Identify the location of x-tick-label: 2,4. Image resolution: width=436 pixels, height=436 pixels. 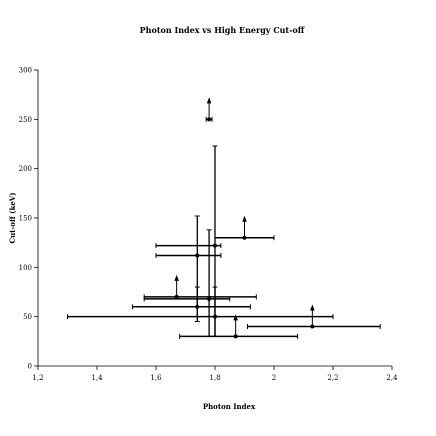
(392, 378).